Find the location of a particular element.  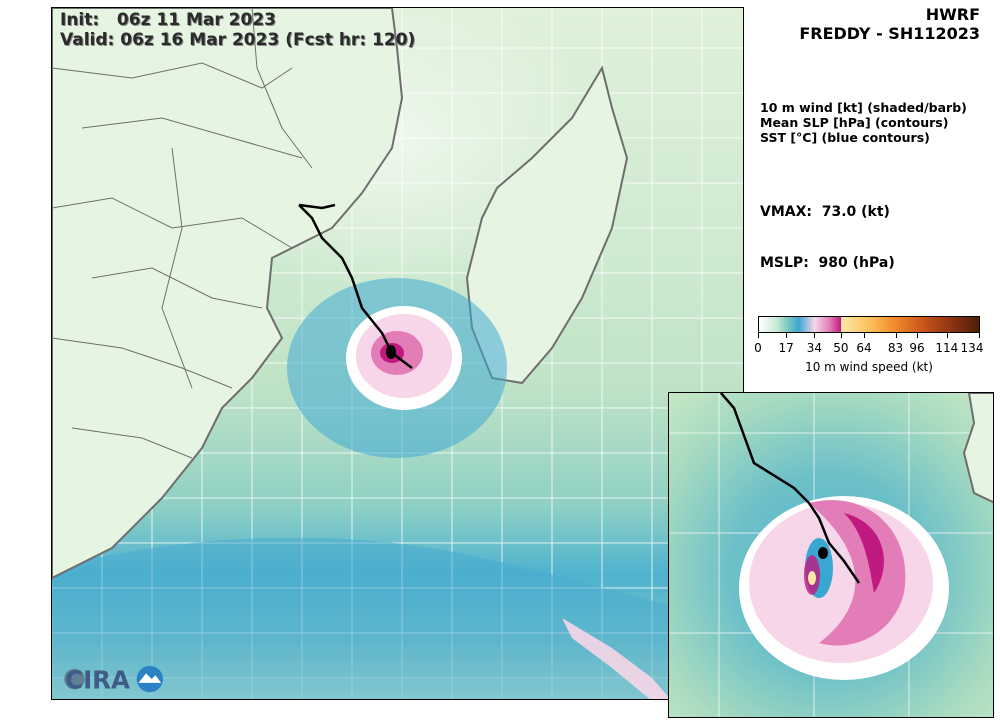

coastal-strip is located at coordinates (616, 658).